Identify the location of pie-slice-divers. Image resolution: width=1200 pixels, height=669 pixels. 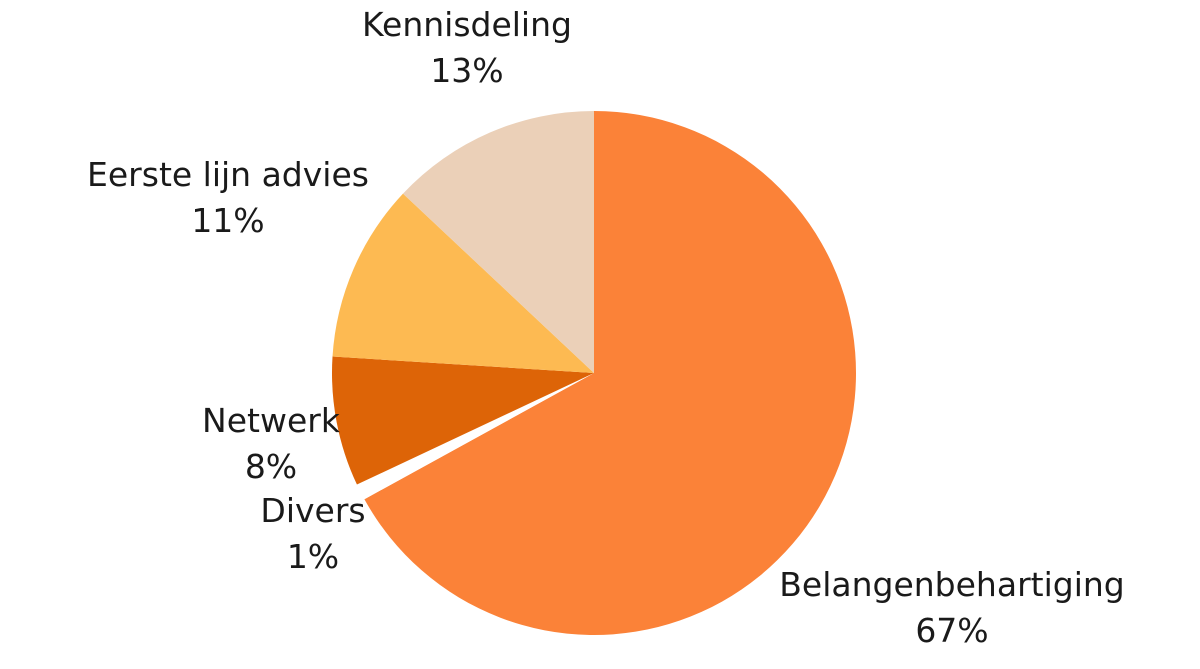
(475, 436).